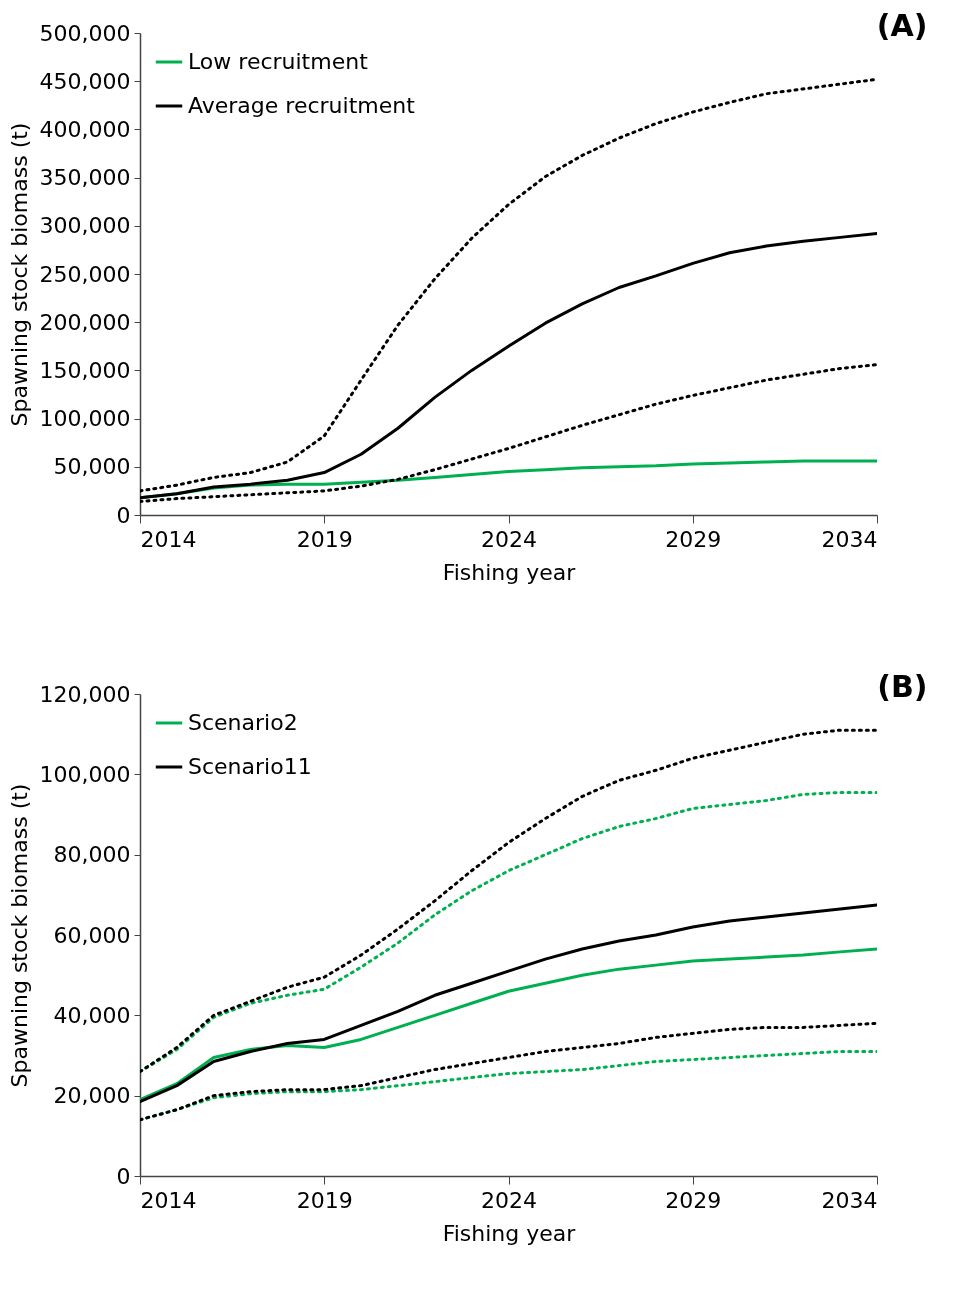  Describe the element at coordinates (278, 61) in the screenshot. I see `legend-label: Low recruitment` at that location.